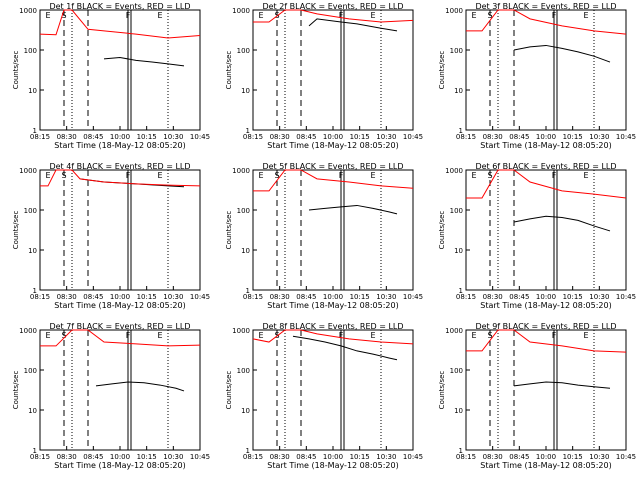  Describe the element at coordinates (332, 326) in the screenshot. I see `chart-title: Det 8f BLACK = Events, RED = LLD` at that location.